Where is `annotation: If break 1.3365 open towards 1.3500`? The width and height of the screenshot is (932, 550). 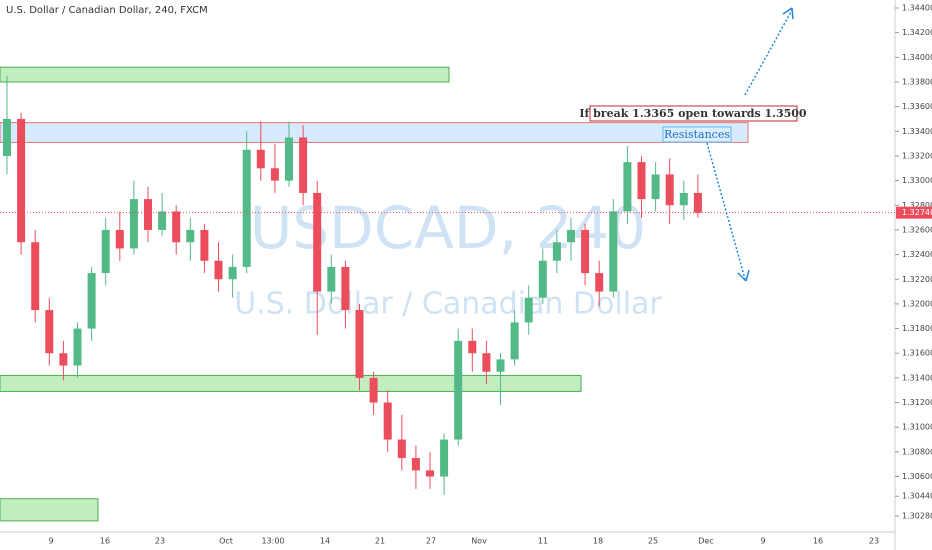 annotation: If break 1.3365 open towards 1.3500 is located at coordinates (693, 113).